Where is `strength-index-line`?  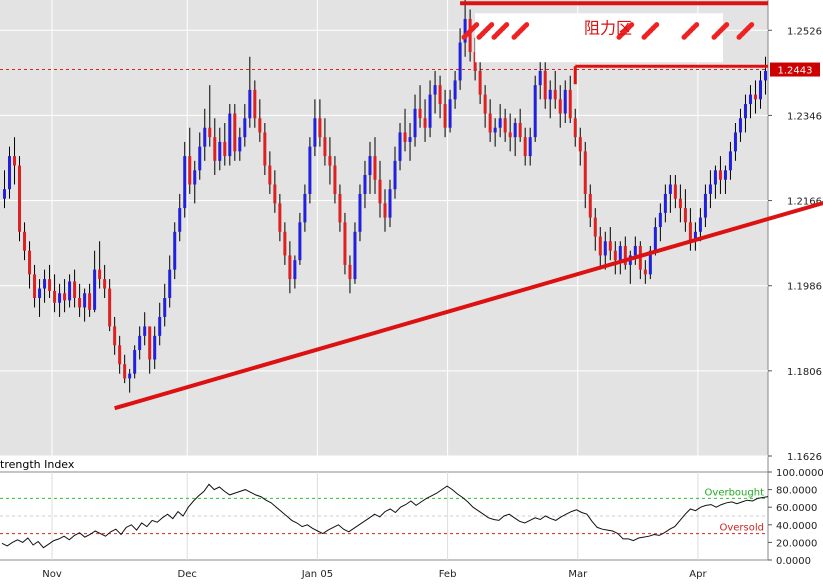 strength-index-line is located at coordinates (385, 516).